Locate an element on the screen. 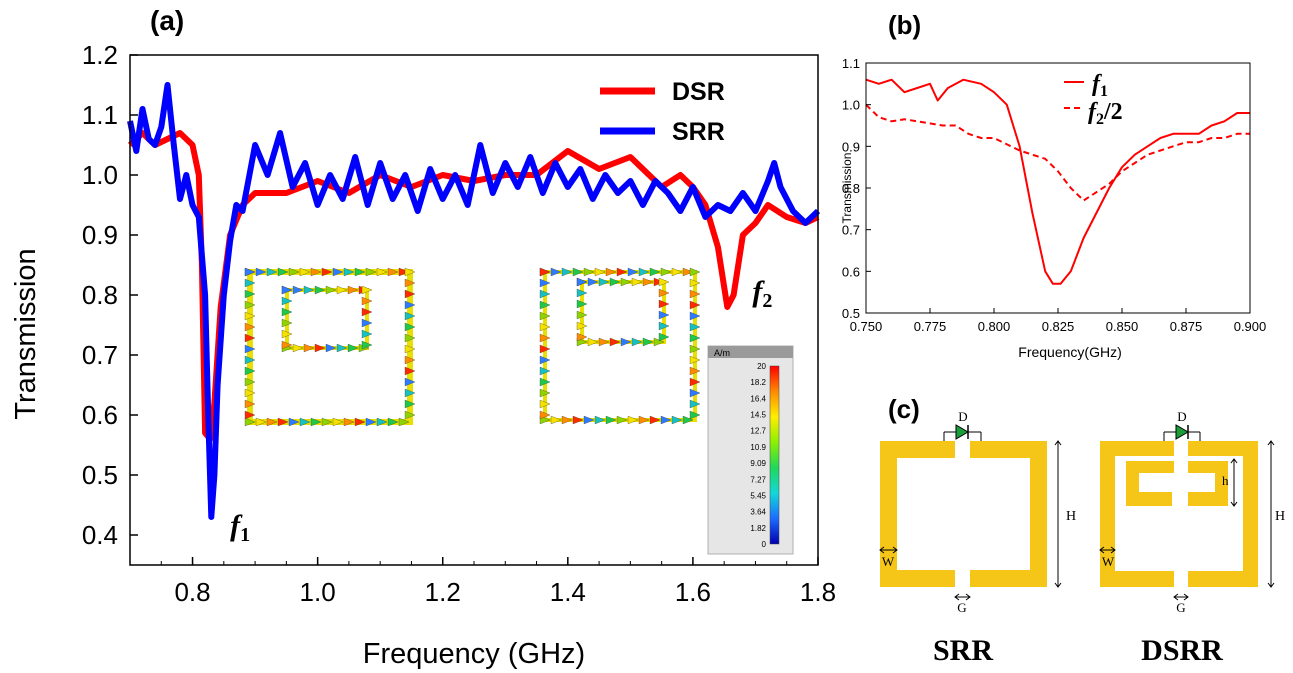 This screenshot has height=673, width=1293. x-tick-label: 0.8 is located at coordinates (192, 592).